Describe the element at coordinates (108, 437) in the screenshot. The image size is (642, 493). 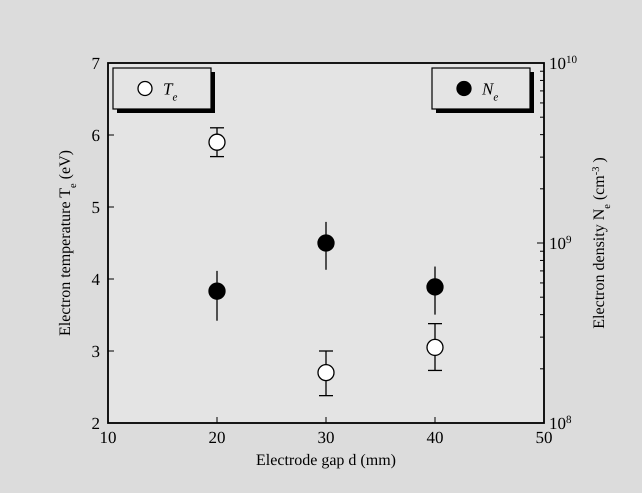
I see `x-tick-label: 10` at that location.